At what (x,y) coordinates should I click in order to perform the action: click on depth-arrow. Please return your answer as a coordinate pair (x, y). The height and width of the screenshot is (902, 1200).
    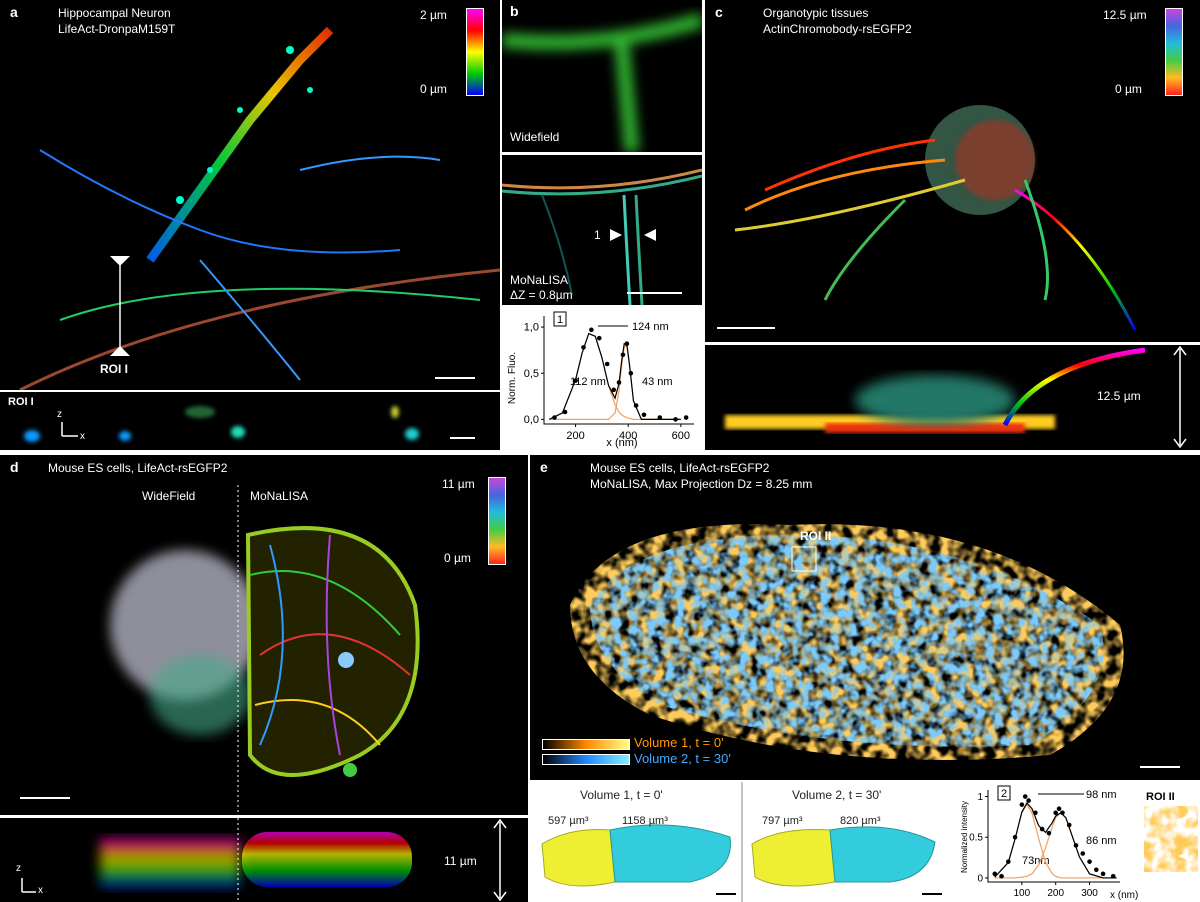
    Looking at the image, I should click on (1180, 397).